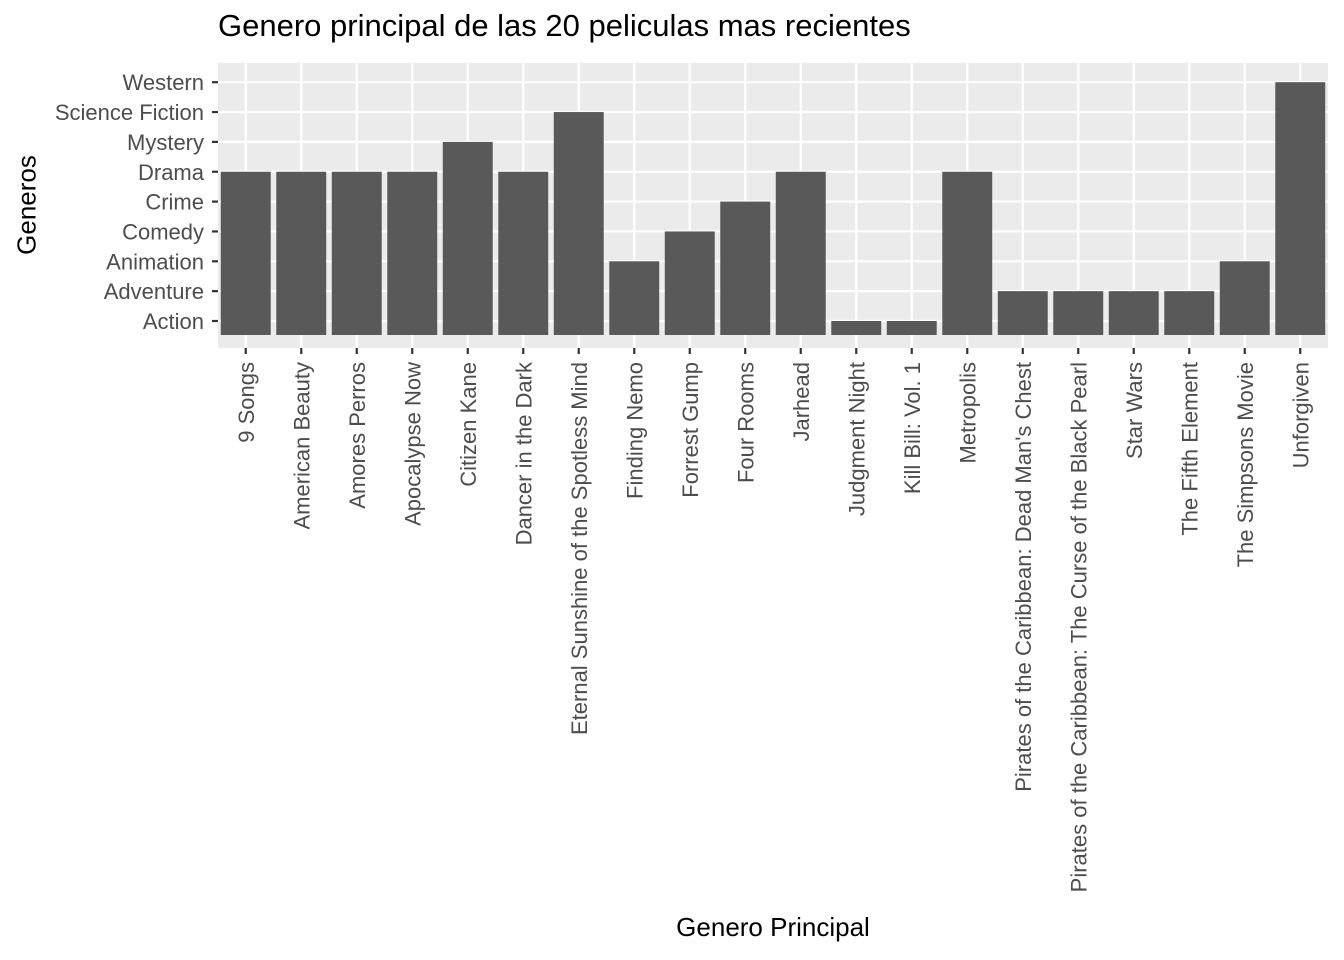  What do you see at coordinates (967, 412) in the screenshot?
I see `x-tick-label: Metropolis` at bounding box center [967, 412].